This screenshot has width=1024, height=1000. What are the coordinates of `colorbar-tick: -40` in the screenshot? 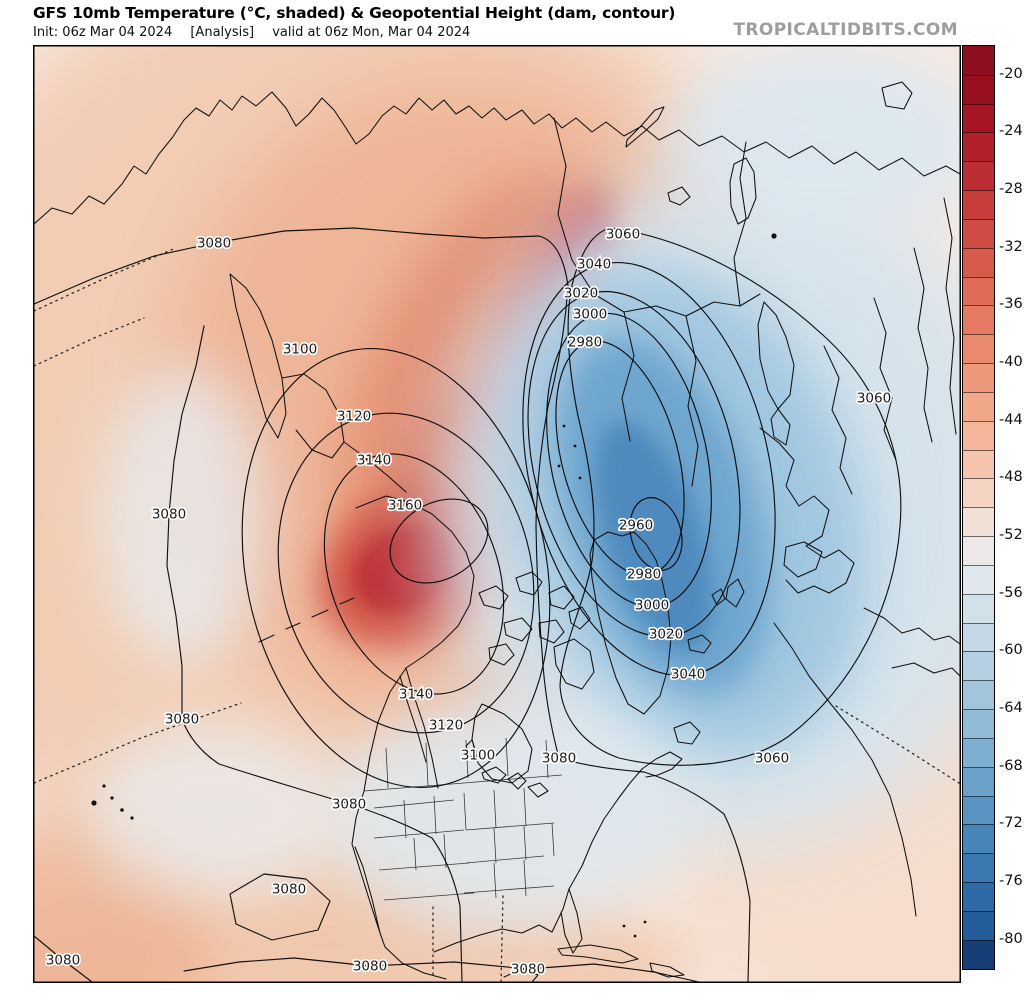 It's located at (1011, 362).